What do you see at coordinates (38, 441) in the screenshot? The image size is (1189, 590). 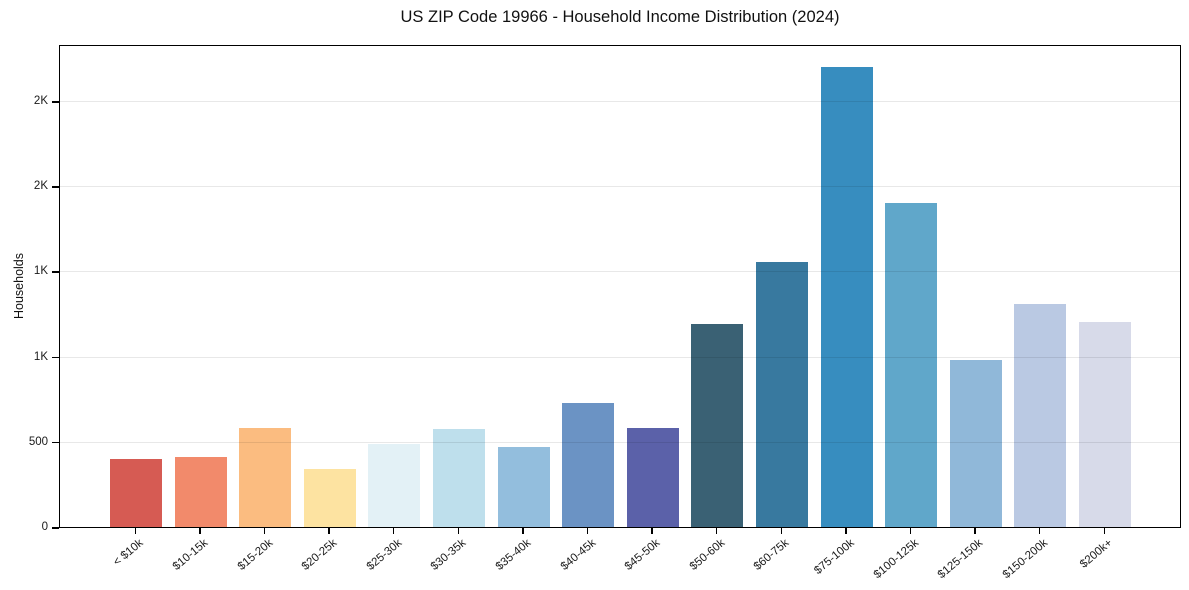 I see `y-tick-label: 500` at bounding box center [38, 441].